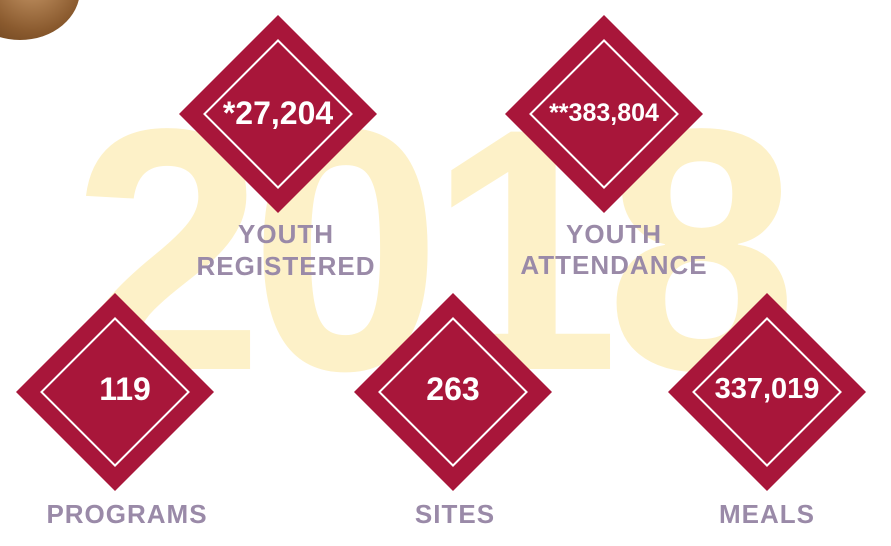  What do you see at coordinates (127, 514) in the screenshot?
I see `programs-label: PROGRAMS` at bounding box center [127, 514].